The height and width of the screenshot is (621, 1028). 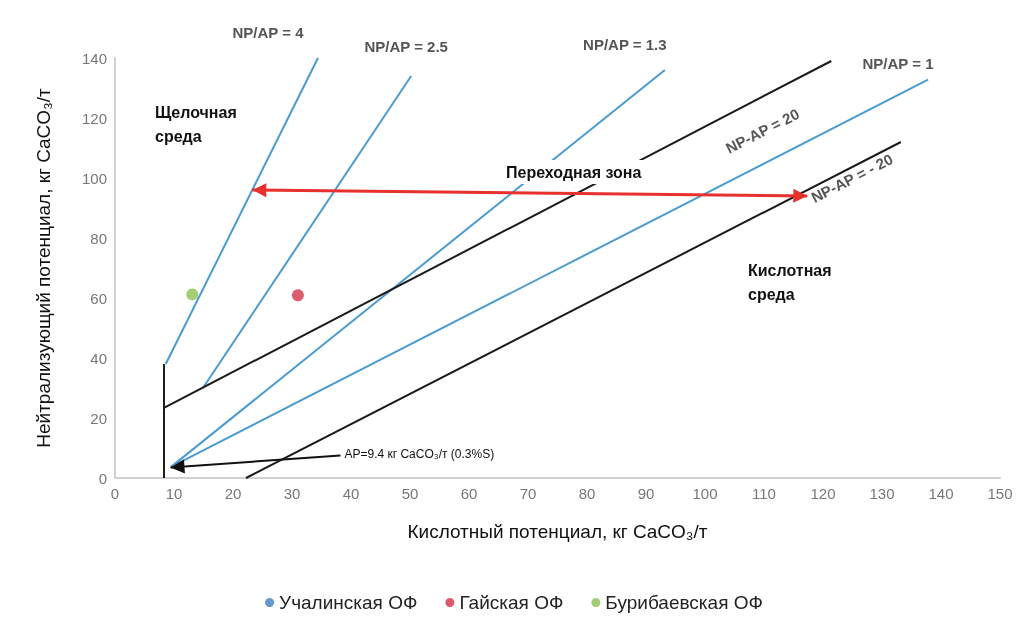 What do you see at coordinates (174, 493) in the screenshot?
I see `x-tick-label: 10` at bounding box center [174, 493].